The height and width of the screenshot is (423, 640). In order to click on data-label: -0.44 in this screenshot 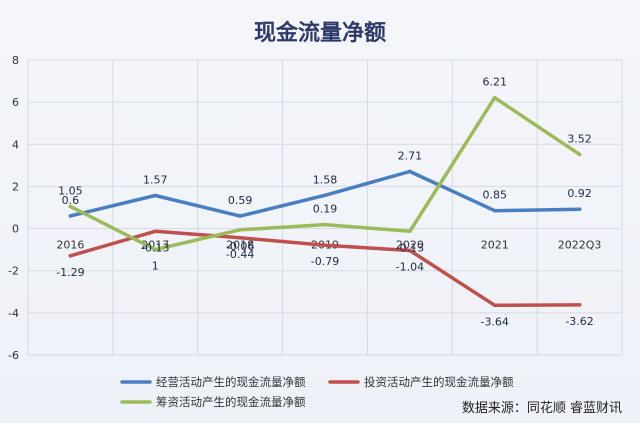, I will do `click(240, 254)`.